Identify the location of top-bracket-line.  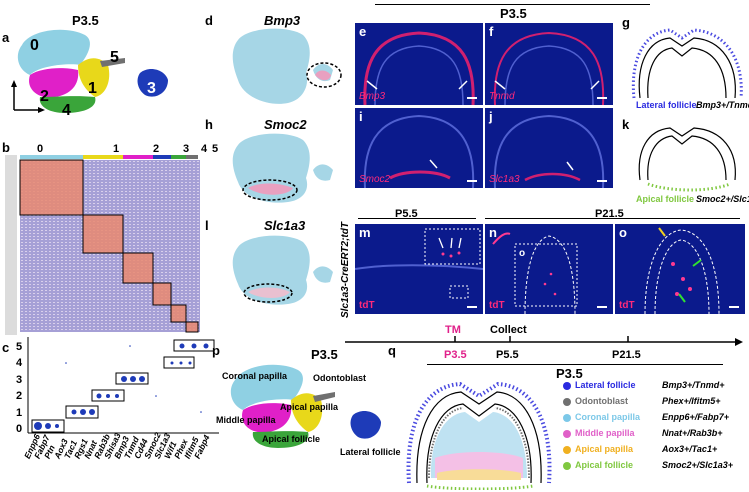
(512, 4).